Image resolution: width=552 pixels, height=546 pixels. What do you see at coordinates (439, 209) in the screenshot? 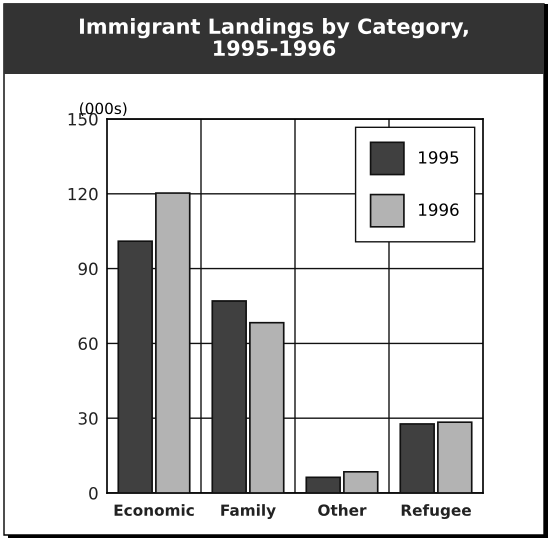
I see `legend-label: 1996` at bounding box center [439, 209].